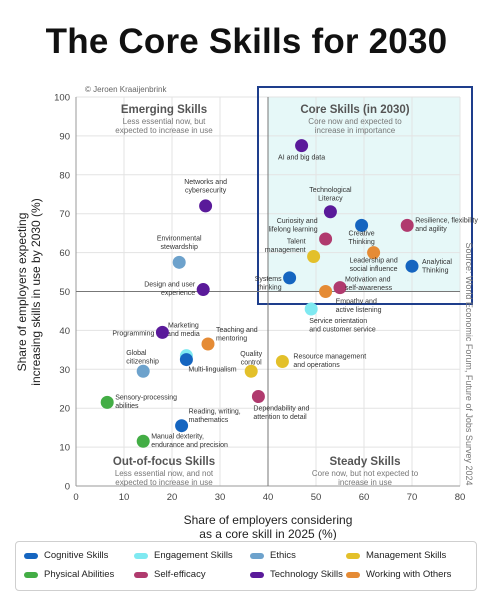  What do you see at coordinates (354, 110) in the screenshot?
I see `quadrant-core-title: Core Skills (in 2030)` at bounding box center [354, 110].